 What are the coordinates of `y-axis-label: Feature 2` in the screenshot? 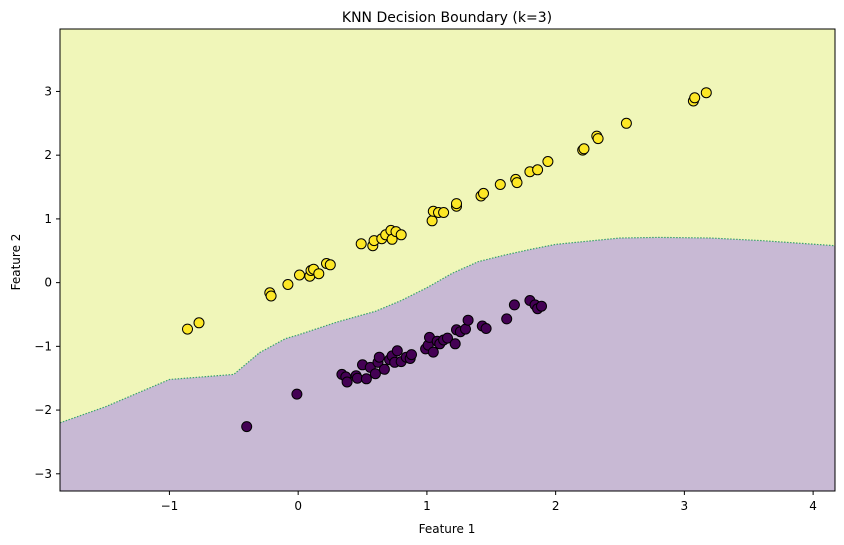 It's located at (16, 262).